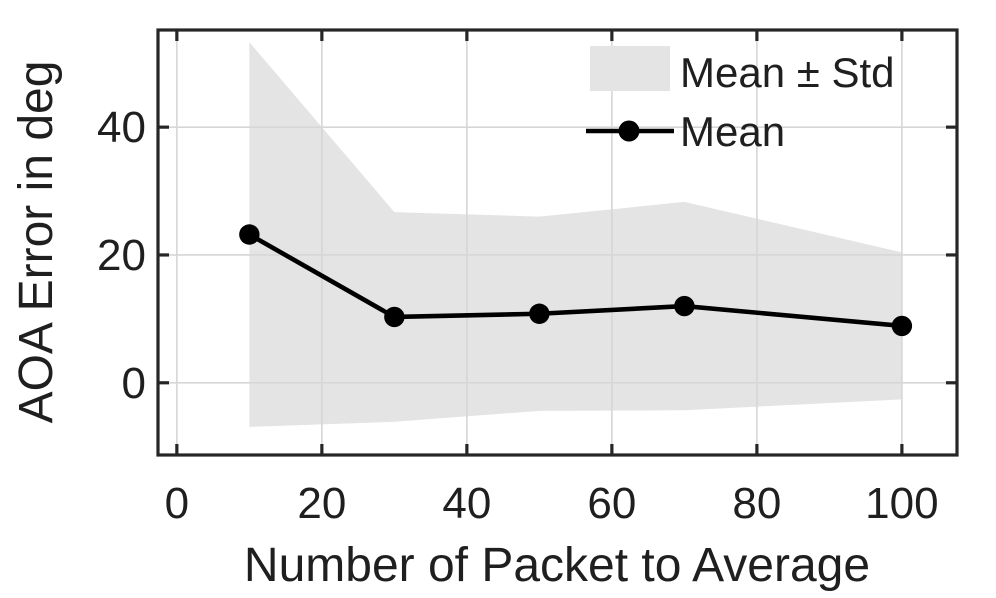  What do you see at coordinates (901, 503) in the screenshot?
I see `x-tick-label: 100` at bounding box center [901, 503].